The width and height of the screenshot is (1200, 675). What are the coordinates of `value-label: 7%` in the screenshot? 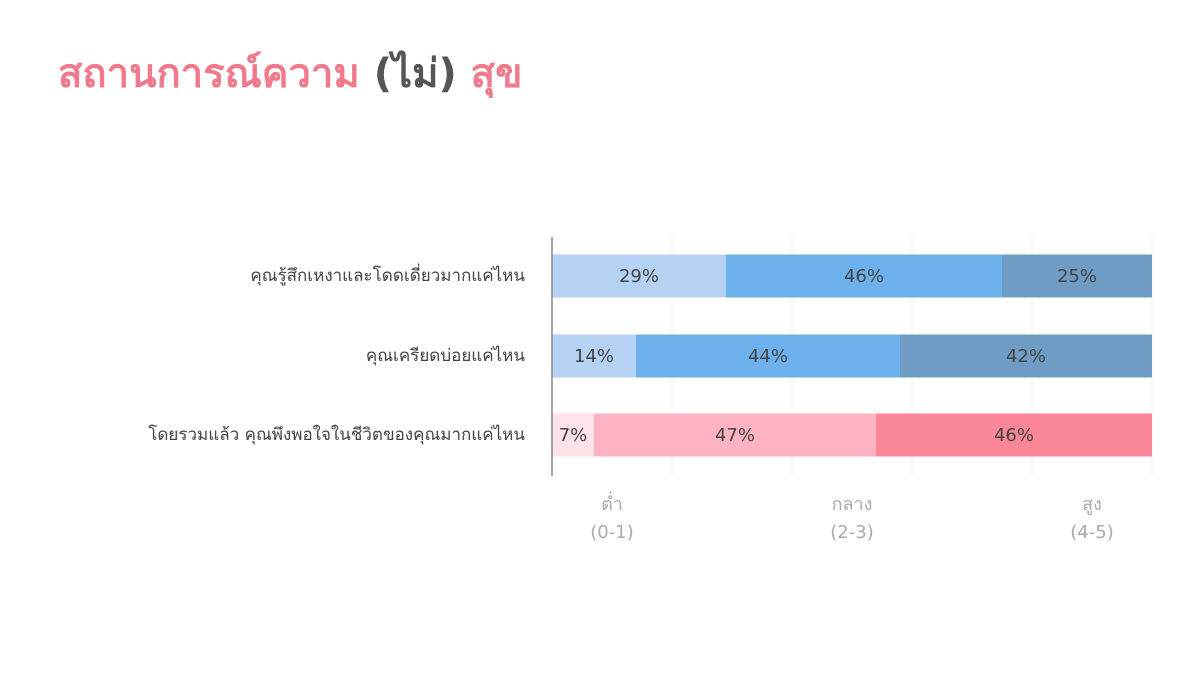 It's located at (573, 435).